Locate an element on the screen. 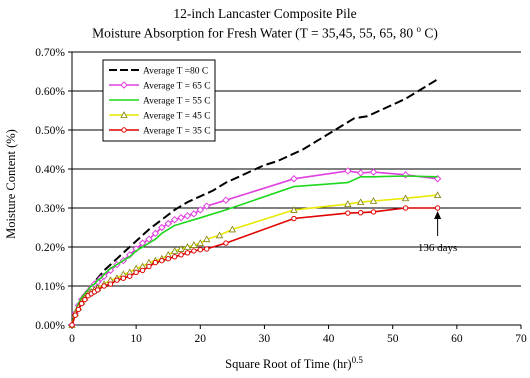 This screenshot has height=378, width=530. x-axis-label: Square Root of Time (hr)0.5 is located at coordinates (294, 363).